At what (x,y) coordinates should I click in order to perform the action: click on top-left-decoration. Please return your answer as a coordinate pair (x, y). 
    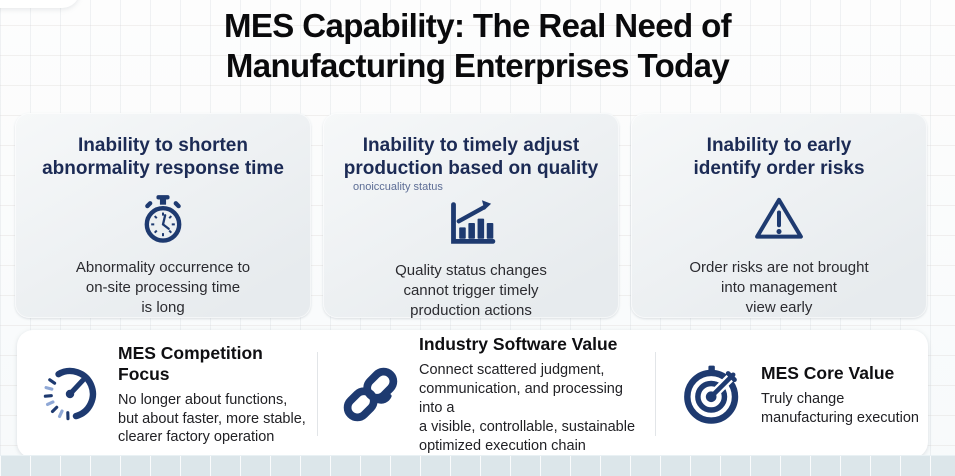
    Looking at the image, I should click on (40, 4).